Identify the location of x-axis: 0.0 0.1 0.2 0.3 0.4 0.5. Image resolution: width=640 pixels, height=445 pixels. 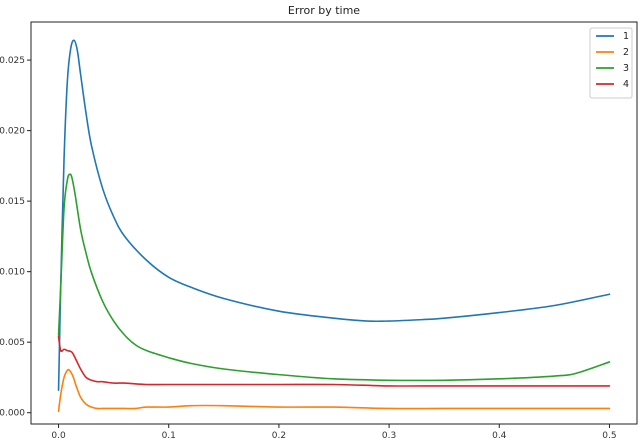
(334, 432).